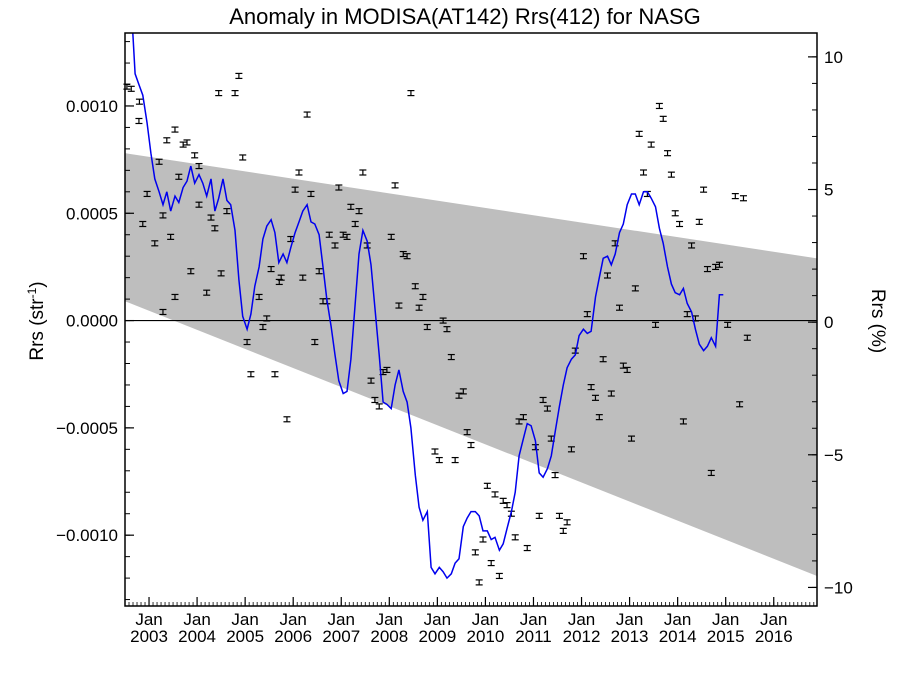 This screenshot has width=900, height=675. Describe the element at coordinates (37, 284) in the screenshot. I see `y-axis-left-label-close: )` at that location.